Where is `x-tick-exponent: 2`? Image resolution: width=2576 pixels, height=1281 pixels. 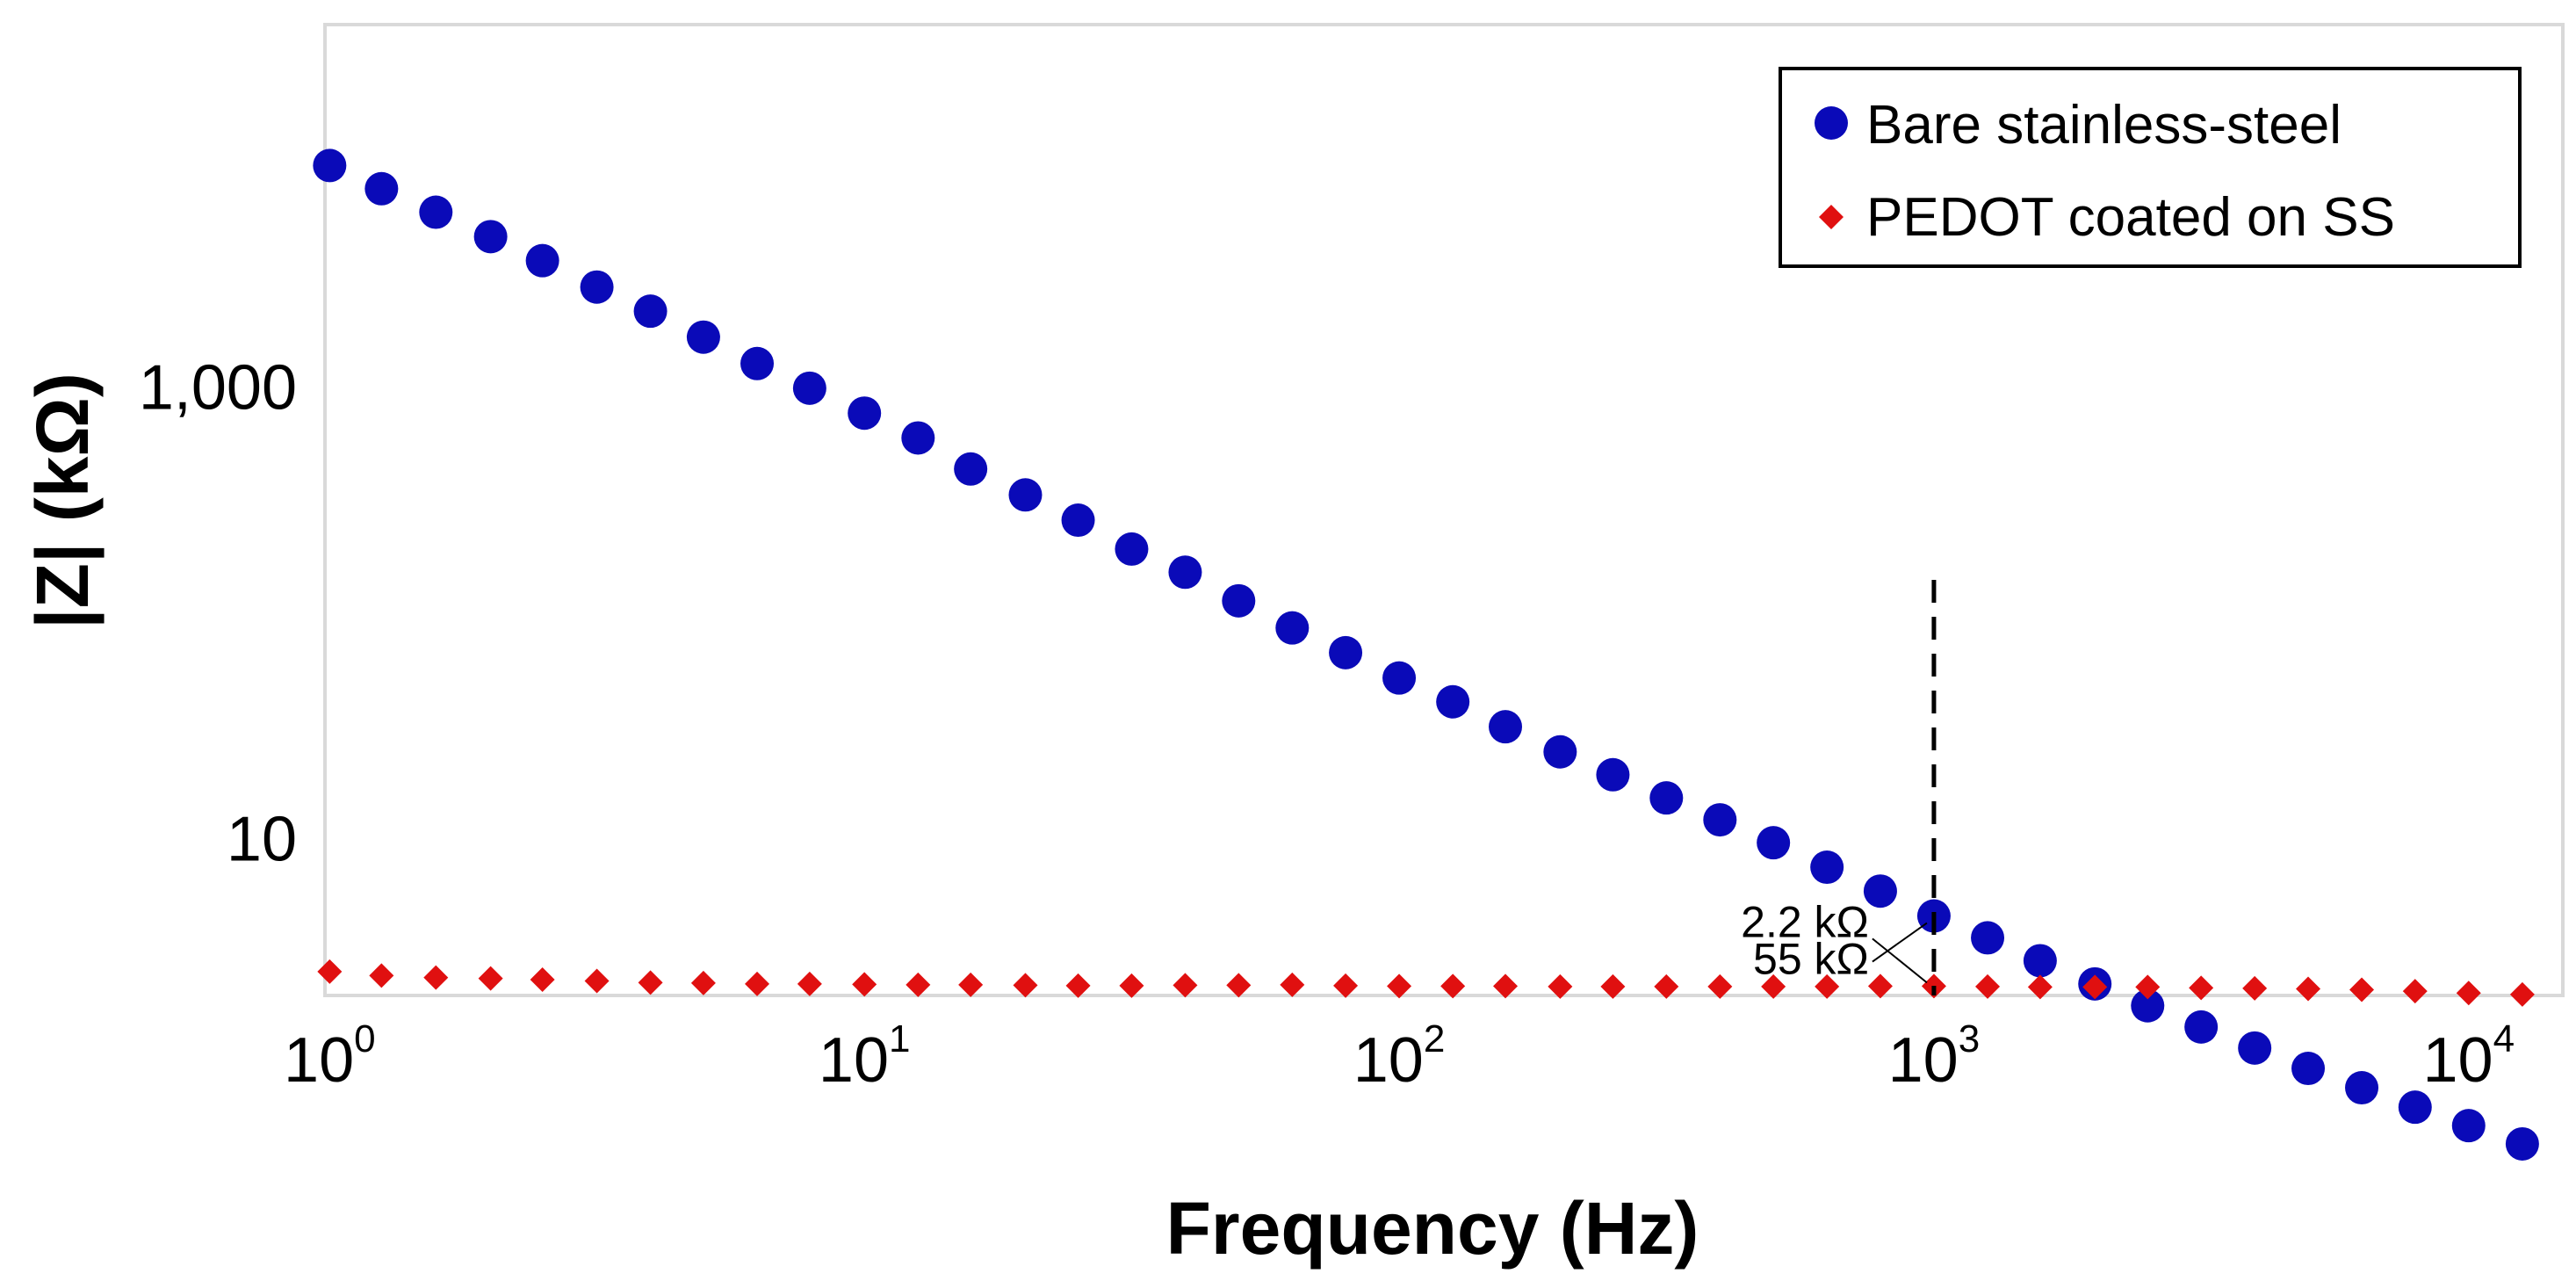
x-tick-exponent: 2 is located at coordinates (1434, 1038).